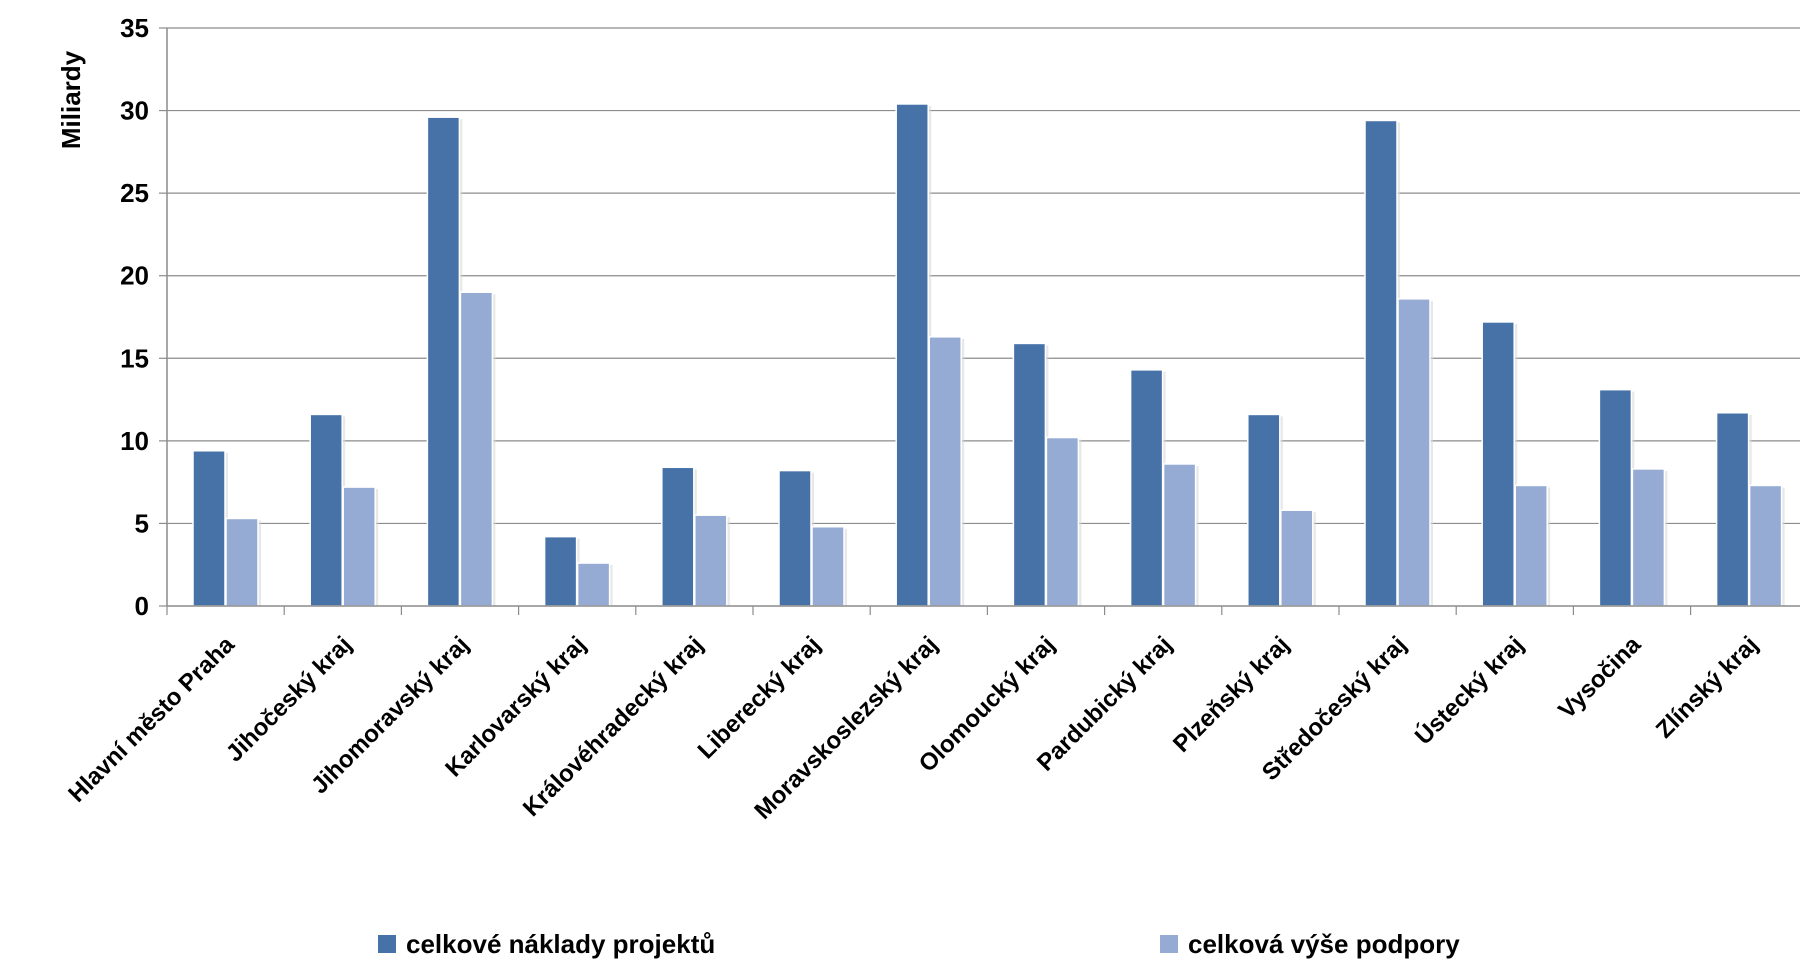  What do you see at coordinates (142, 523) in the screenshot?
I see `y-tick-label: 5` at bounding box center [142, 523].